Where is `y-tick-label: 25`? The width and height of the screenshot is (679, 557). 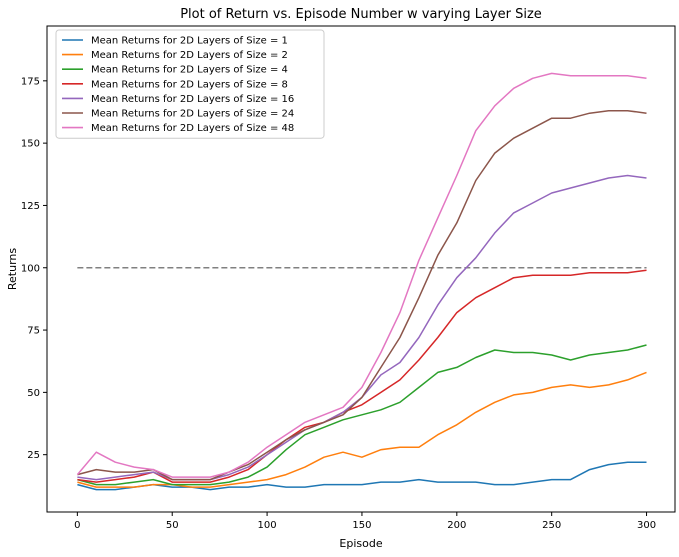
y-tick-label: 25 is located at coordinates (33, 455).